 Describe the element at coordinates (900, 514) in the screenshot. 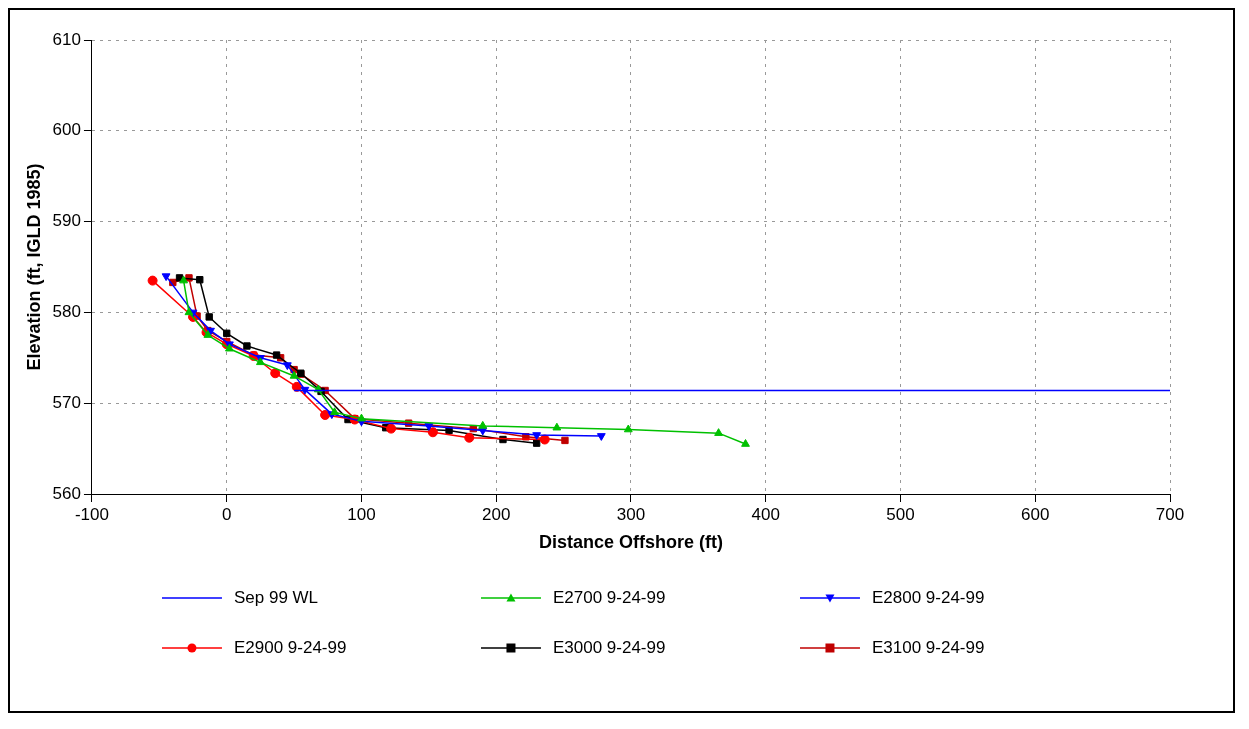

I see `x-tick-label: 500` at that location.